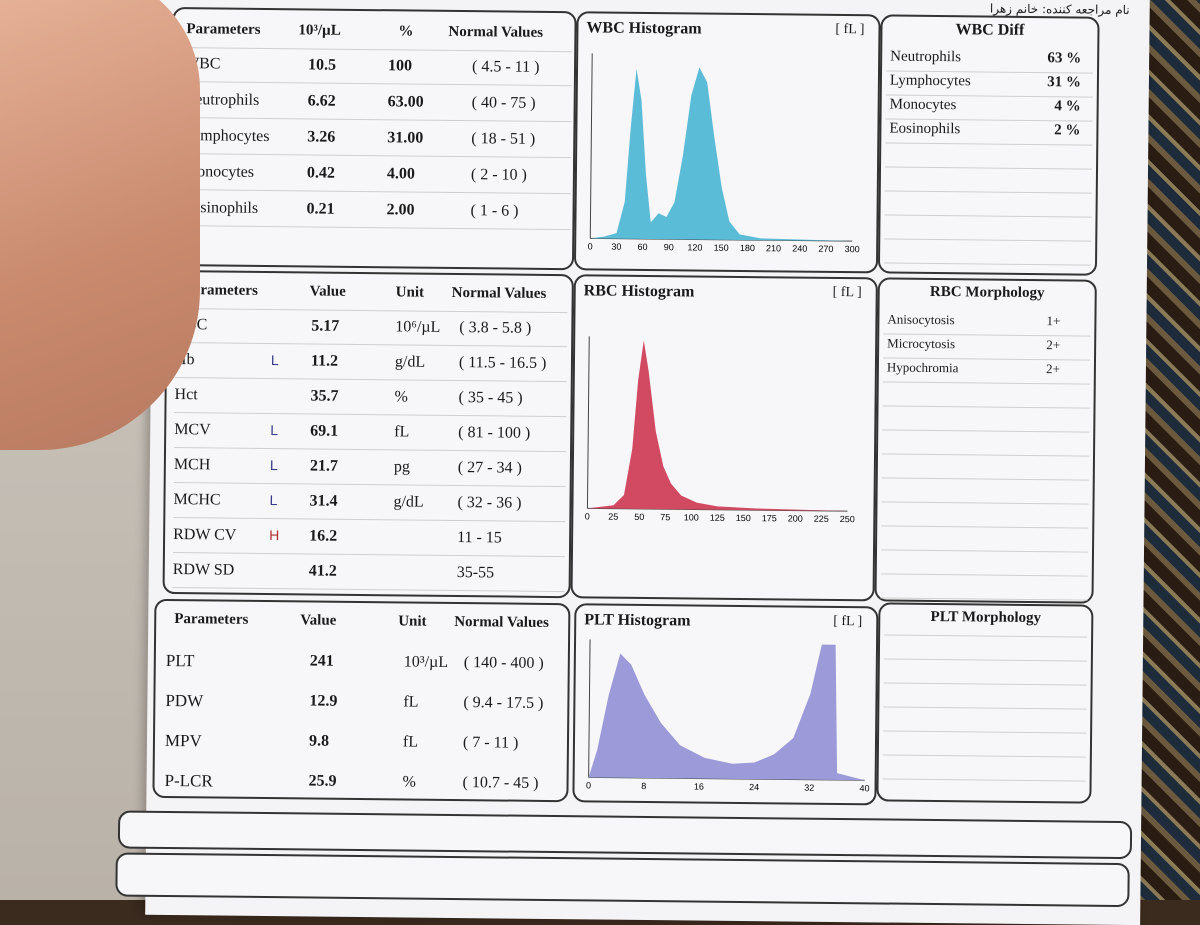  What do you see at coordinates (987, 292) in the screenshot?
I see `rbc-morphology-title: RBC Morphology` at bounding box center [987, 292].